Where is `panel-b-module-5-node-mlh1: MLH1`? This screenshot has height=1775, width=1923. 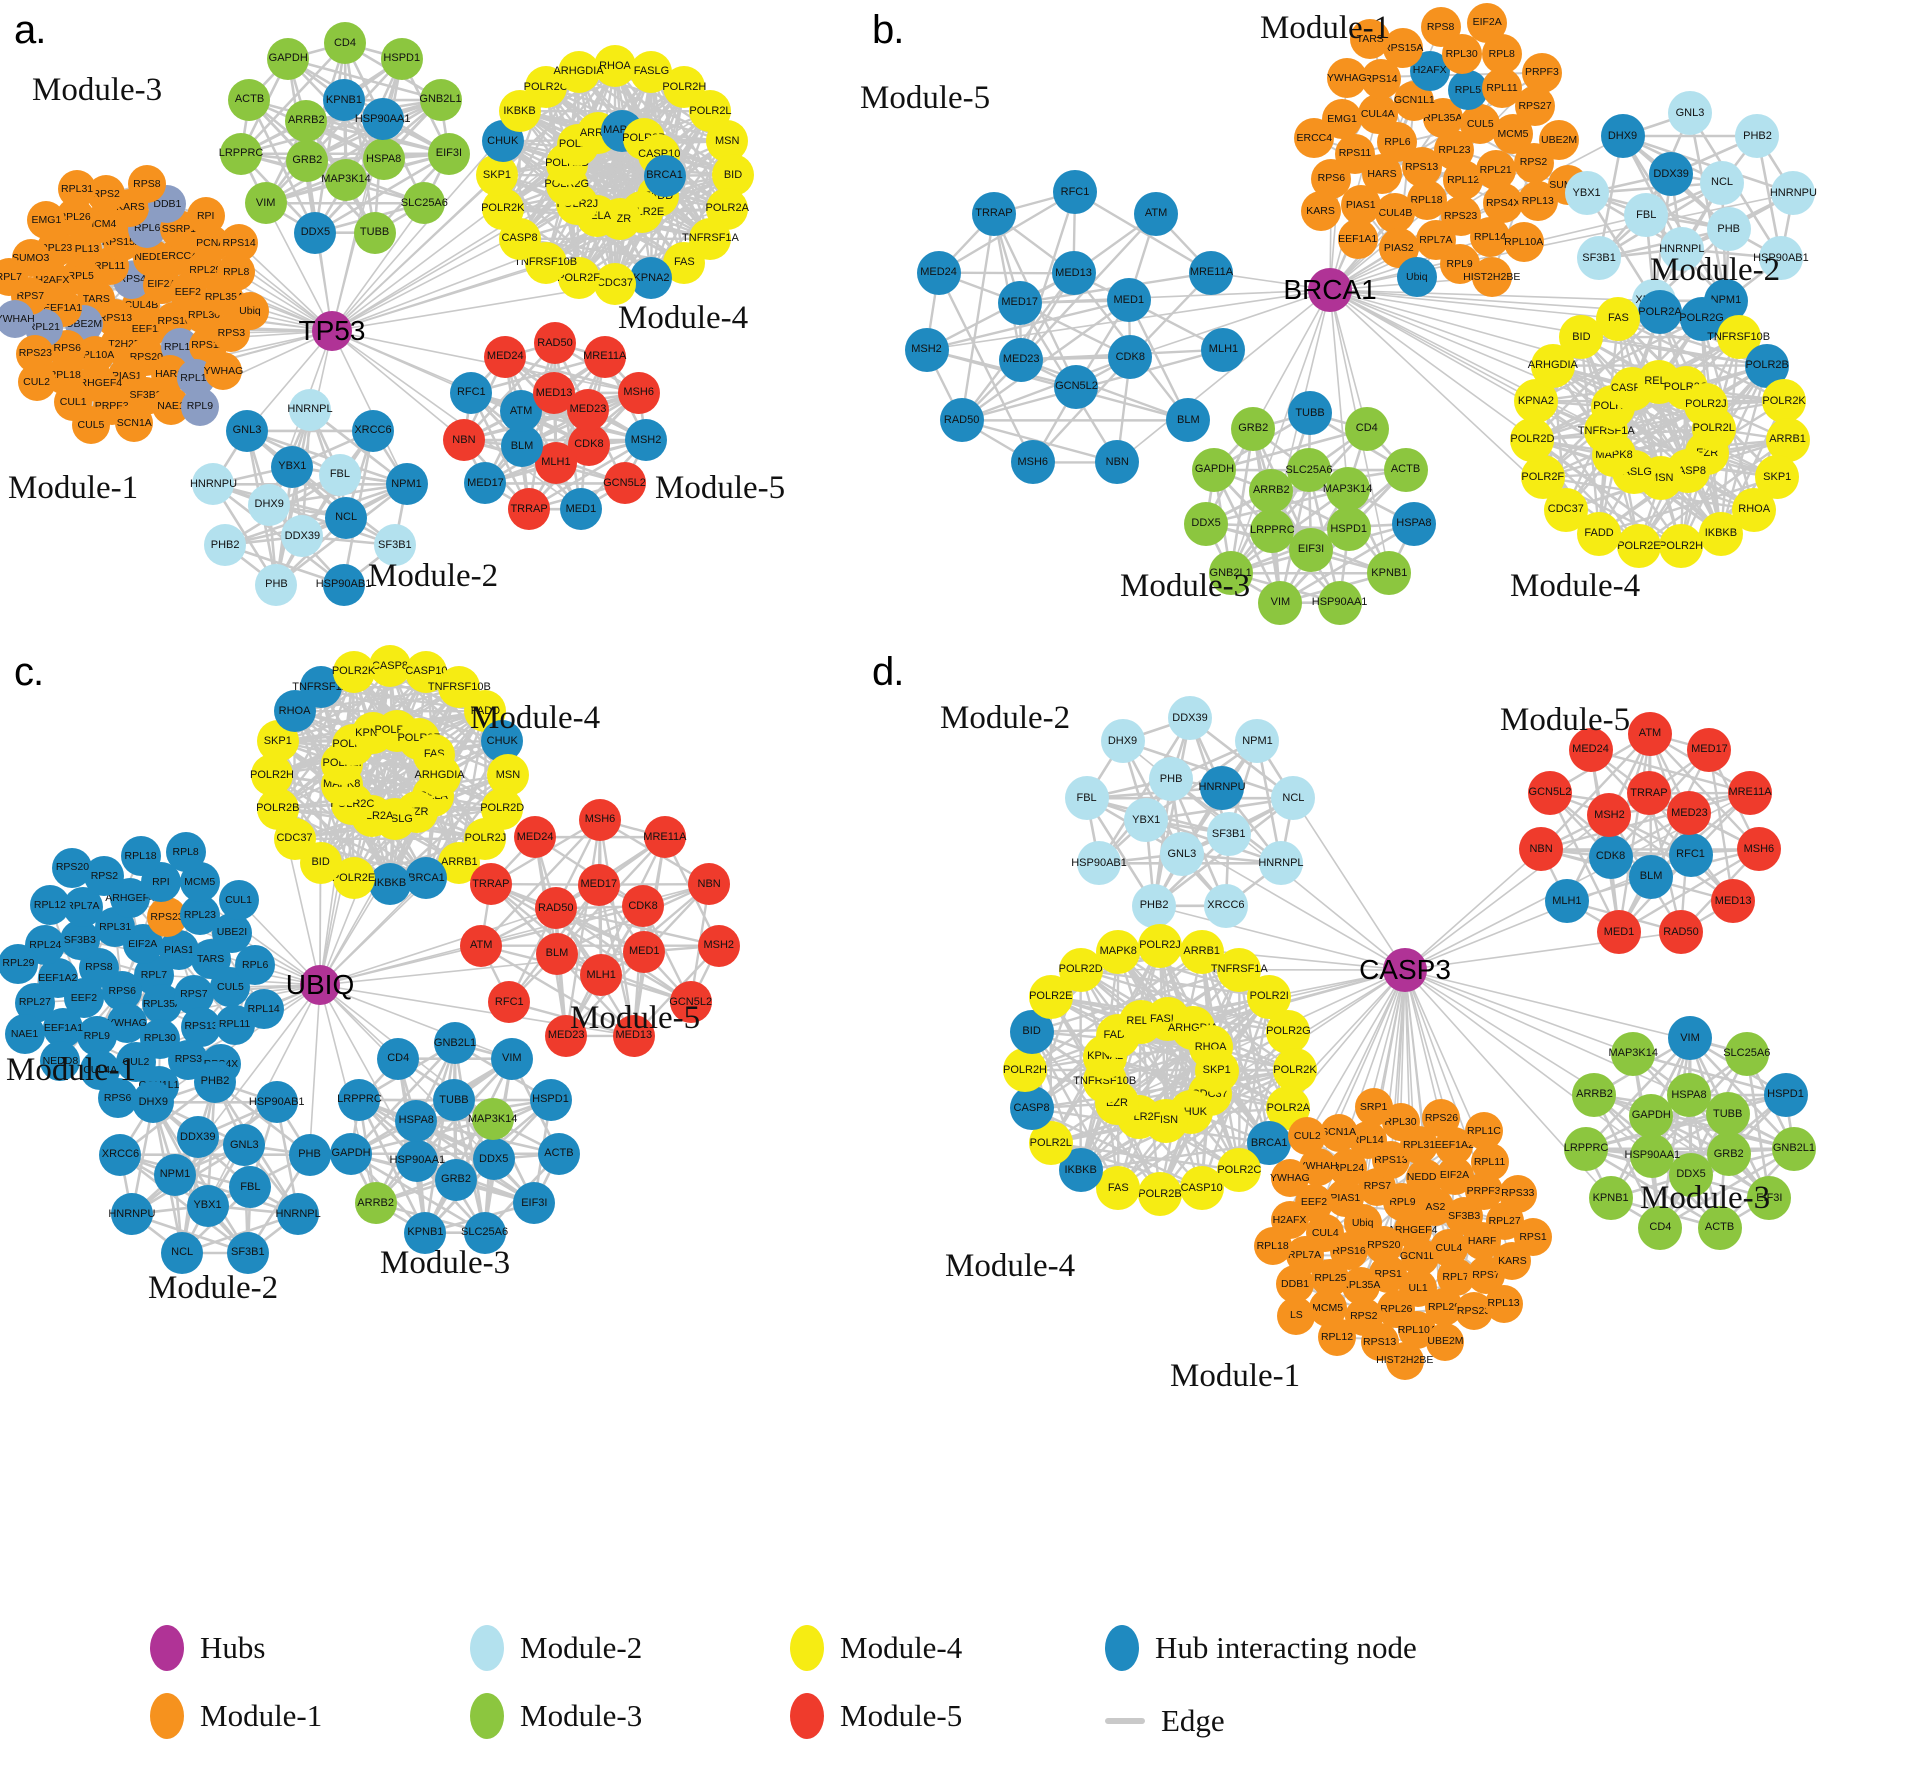
panel-b-module-5-node-mlh1: MLH1 is located at coordinates (1223, 349).